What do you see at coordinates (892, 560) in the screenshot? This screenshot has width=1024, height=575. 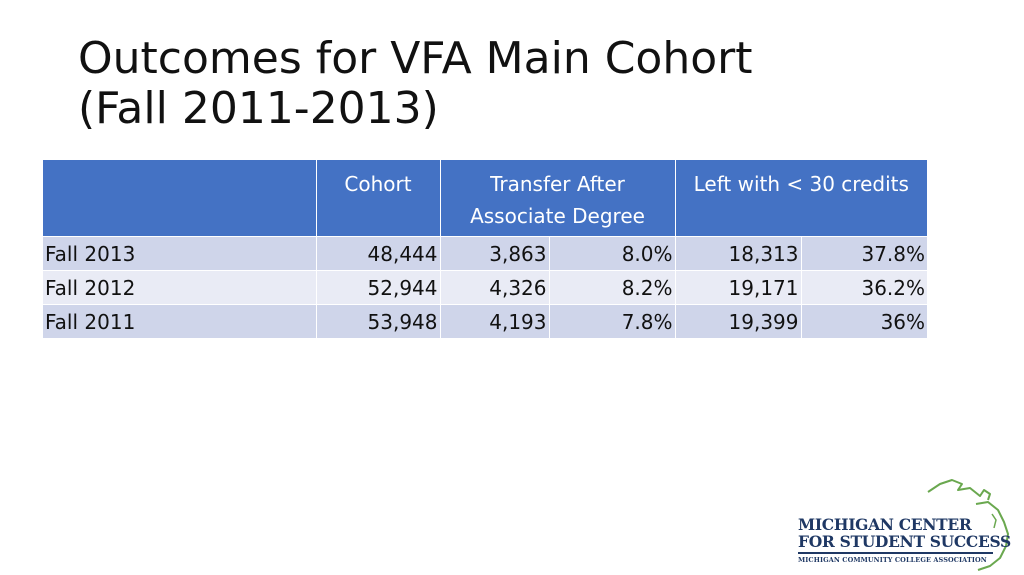 I see `logo-line3: MICHIGAN COMMUNITY COLLEGE ASSOCIATION` at bounding box center [892, 560].